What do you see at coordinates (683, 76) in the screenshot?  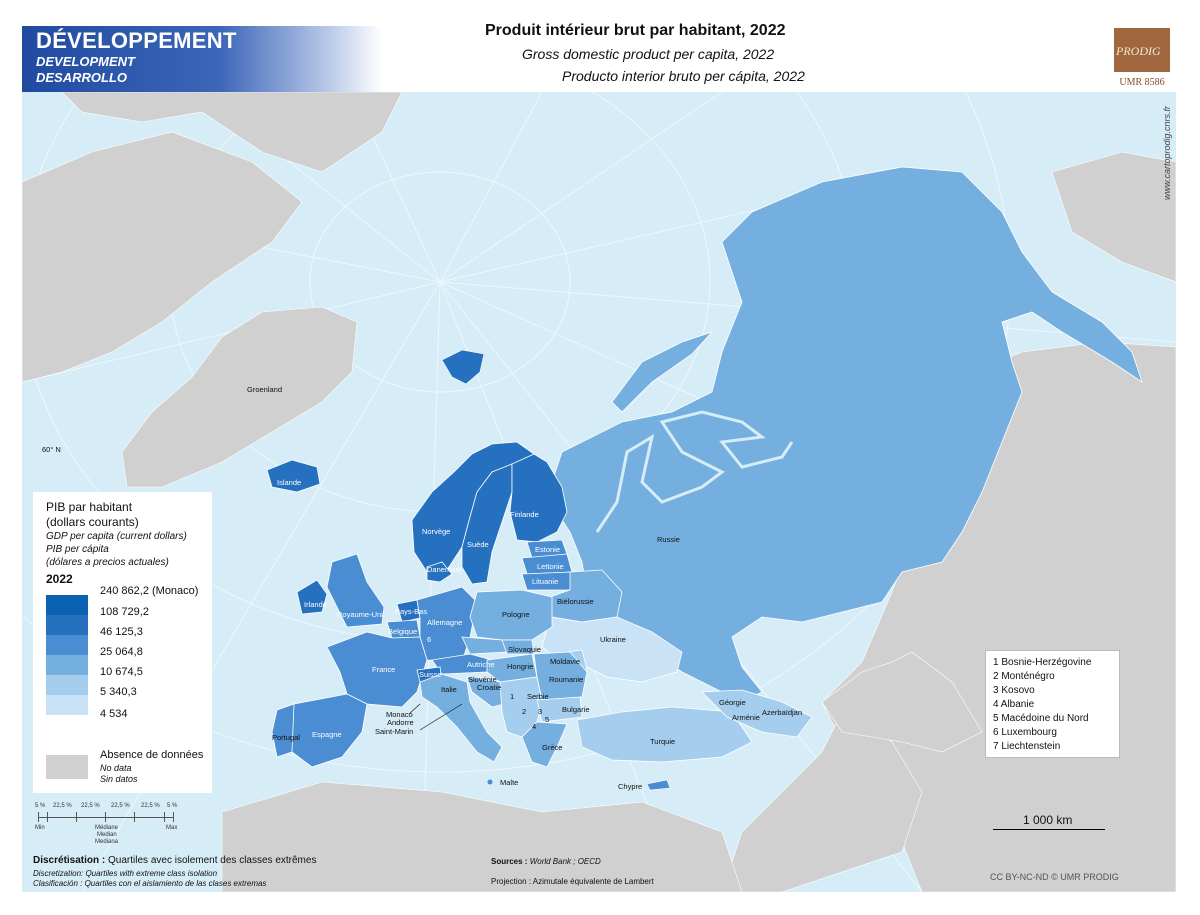 I see `title-es: Producto interior bruto per cápita, 2022` at bounding box center [683, 76].